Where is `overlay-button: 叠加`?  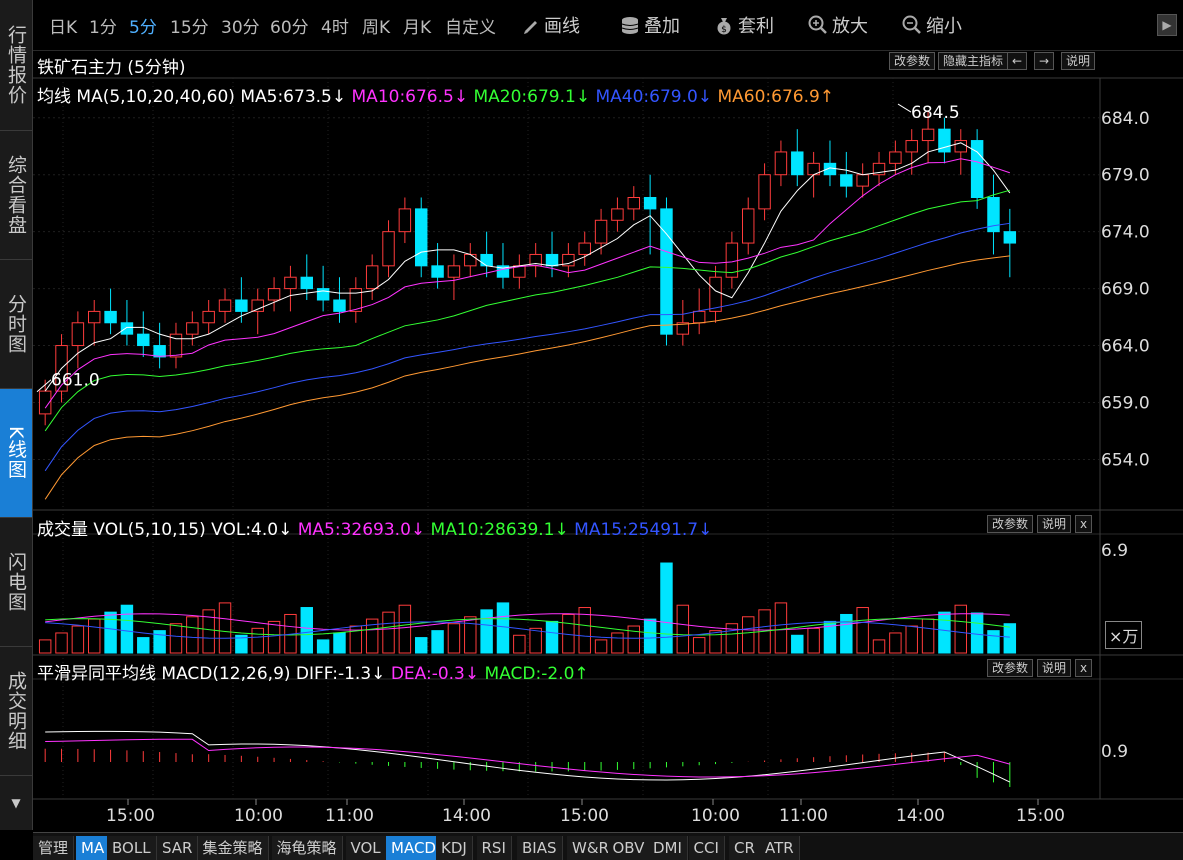 overlay-button: 叠加 is located at coordinates (650, 25).